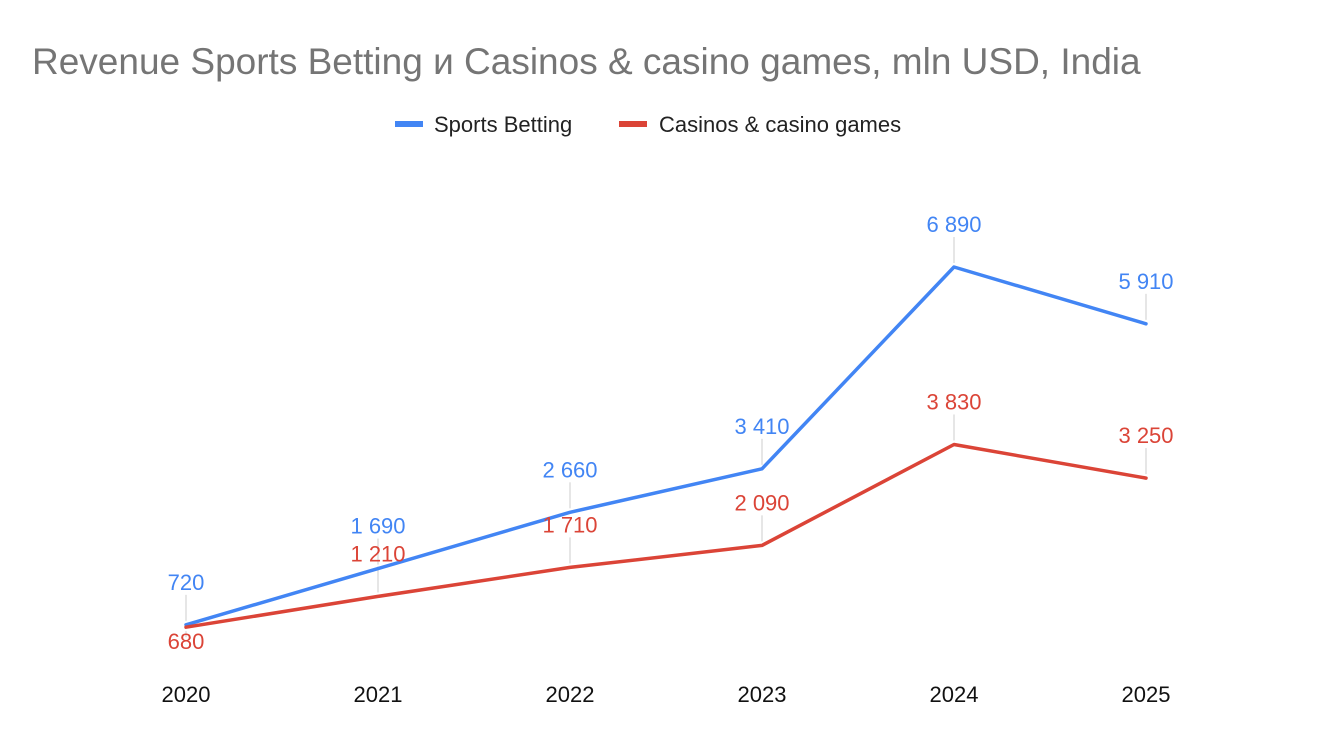 The height and width of the screenshot is (742, 1324). I want to click on data-label-casinos-2021: 1 210, so click(377, 553).